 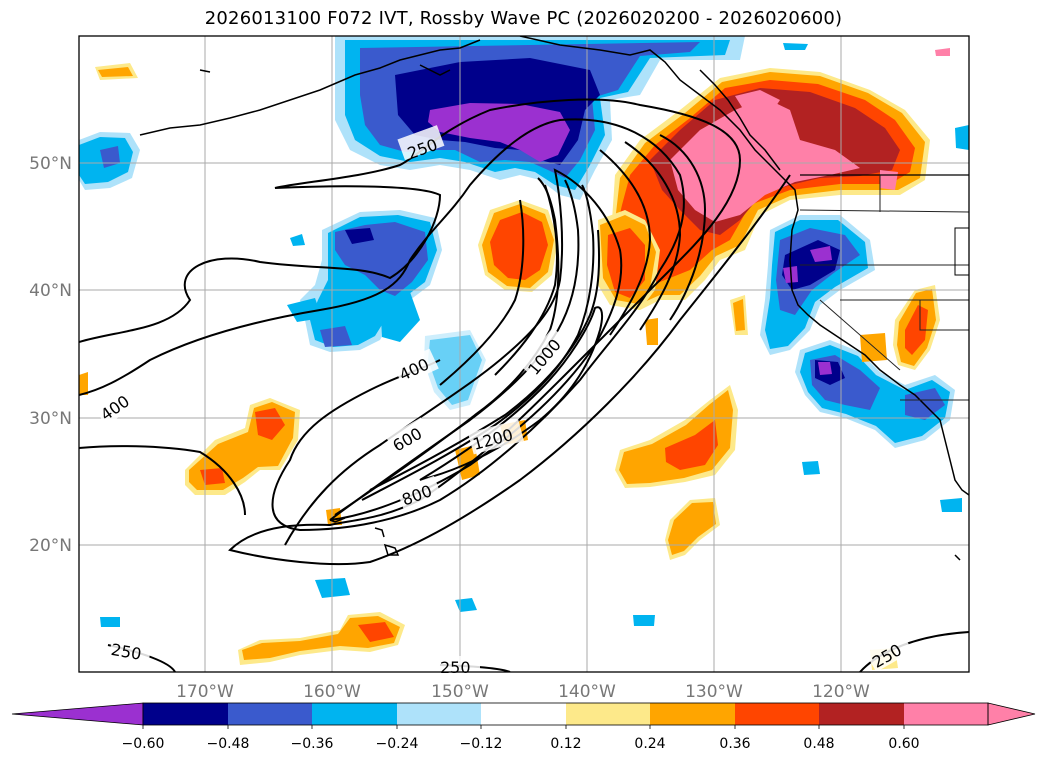 What do you see at coordinates (818, 744) in the screenshot?
I see `colorbar-tick-label: 0.48` at bounding box center [818, 744].